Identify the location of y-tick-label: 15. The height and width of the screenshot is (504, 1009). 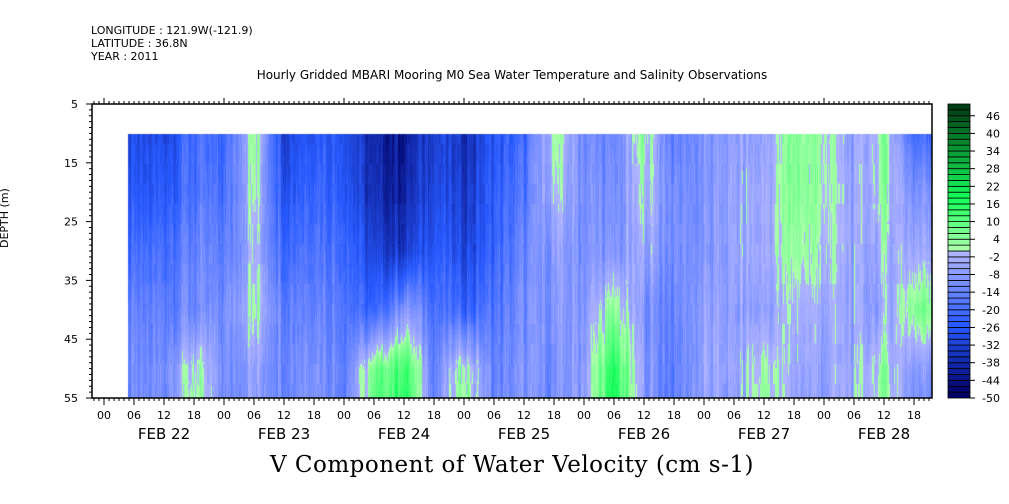
(71, 163).